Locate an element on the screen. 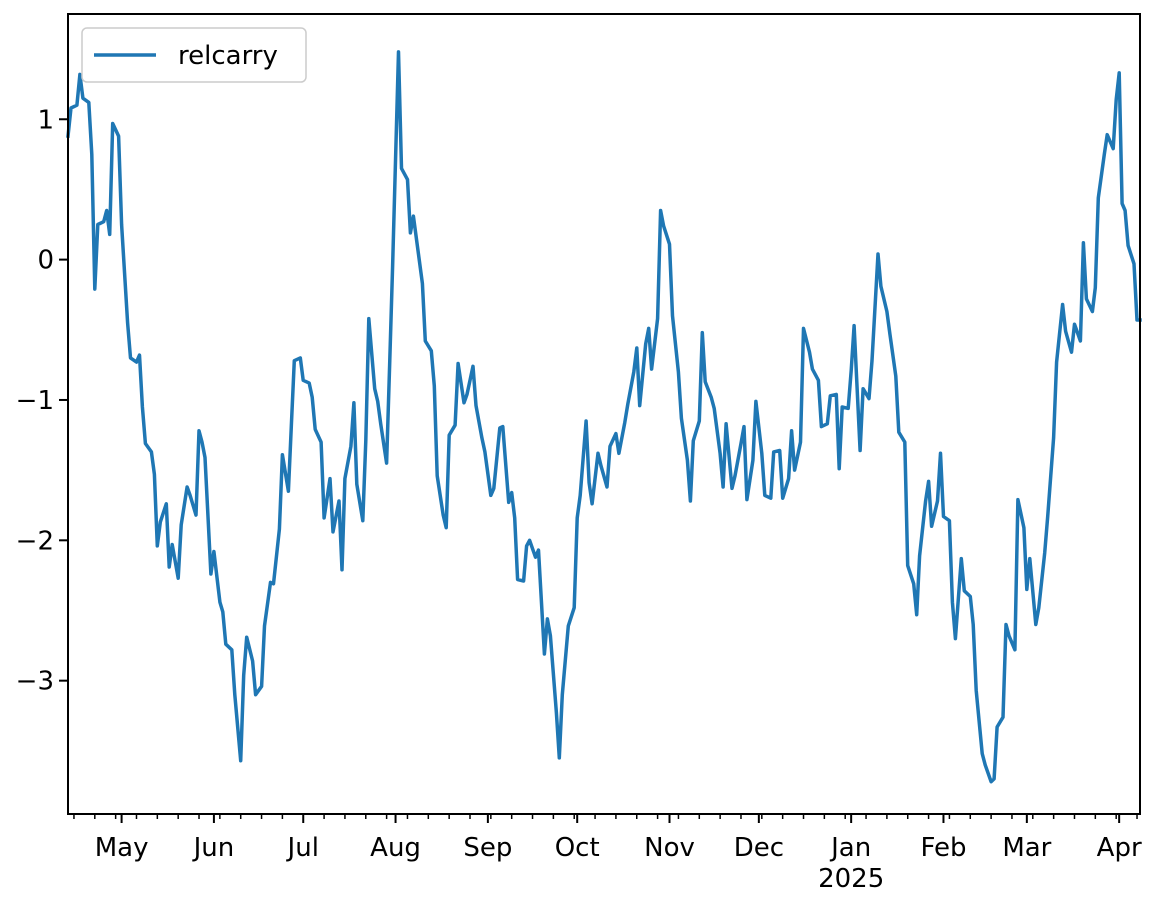  x-tick-label: Jun is located at coordinates (213, 848).